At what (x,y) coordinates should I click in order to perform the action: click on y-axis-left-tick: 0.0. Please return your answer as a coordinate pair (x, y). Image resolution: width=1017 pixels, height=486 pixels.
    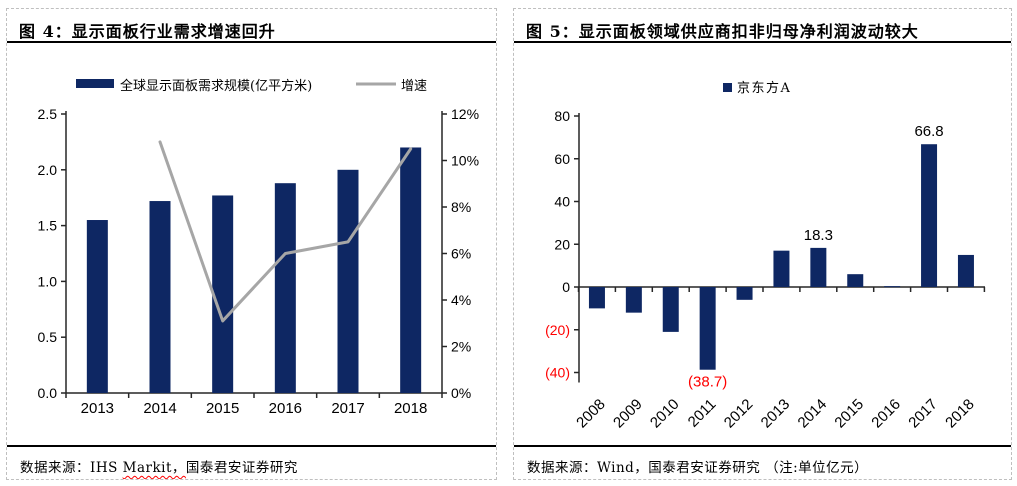
    Looking at the image, I should click on (48, 393).